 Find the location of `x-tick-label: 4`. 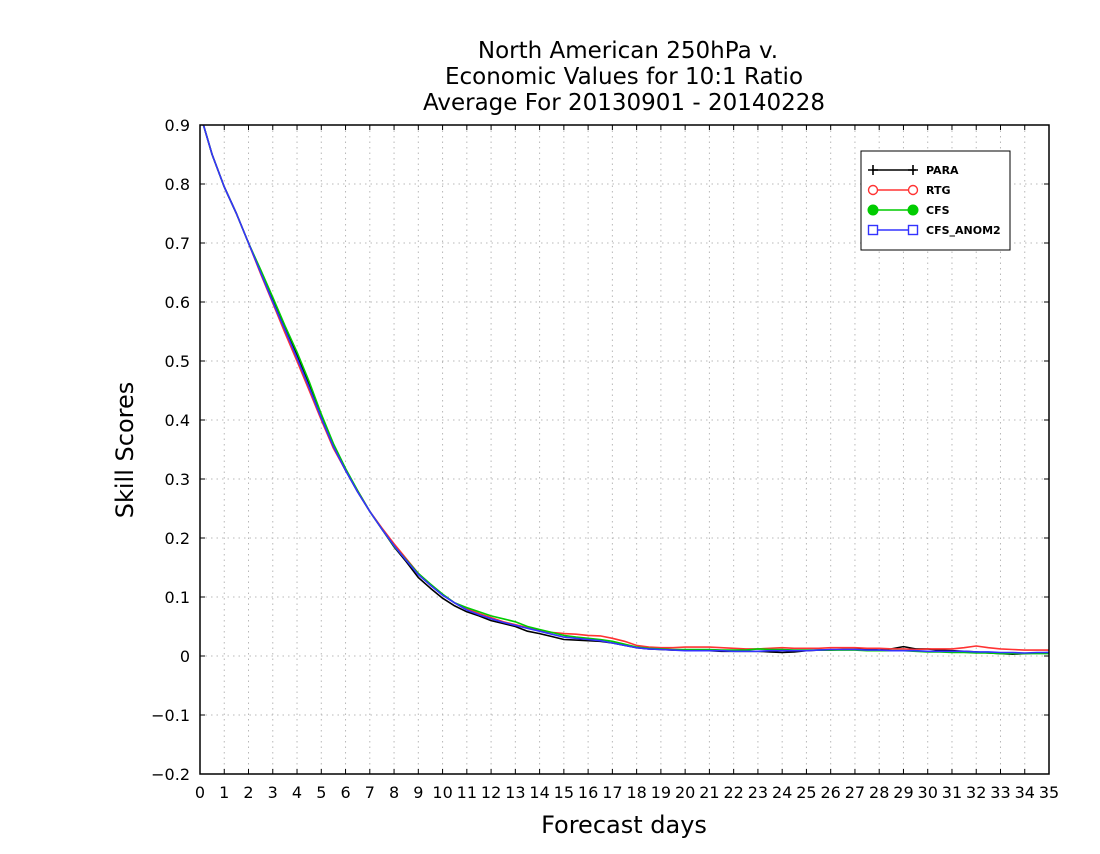

x-tick-label: 4 is located at coordinates (297, 792).